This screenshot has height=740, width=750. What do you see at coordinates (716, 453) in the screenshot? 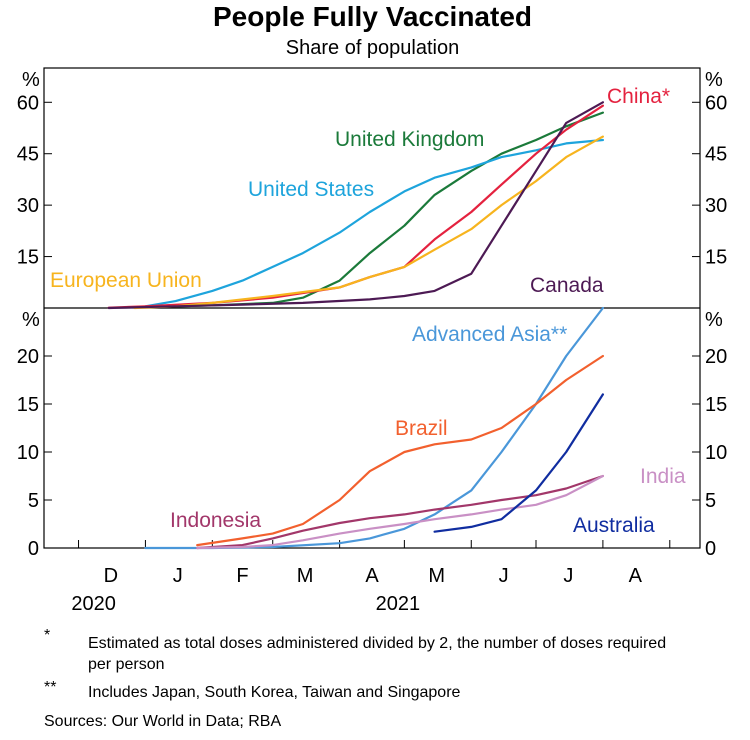
I see `bottom-right-tick-label: 10` at bounding box center [716, 453].